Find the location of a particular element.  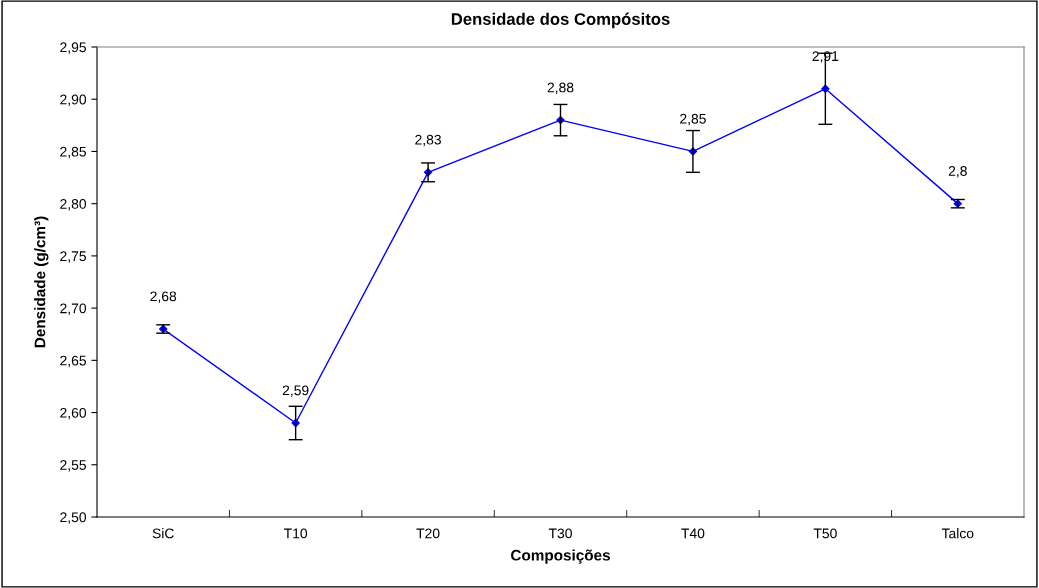

x-tick-label: T10 is located at coordinates (295, 533).